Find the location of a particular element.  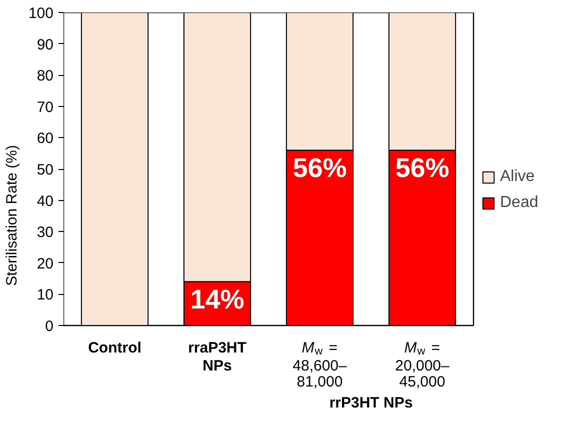

y-tick-label: 50 is located at coordinates (45, 170).